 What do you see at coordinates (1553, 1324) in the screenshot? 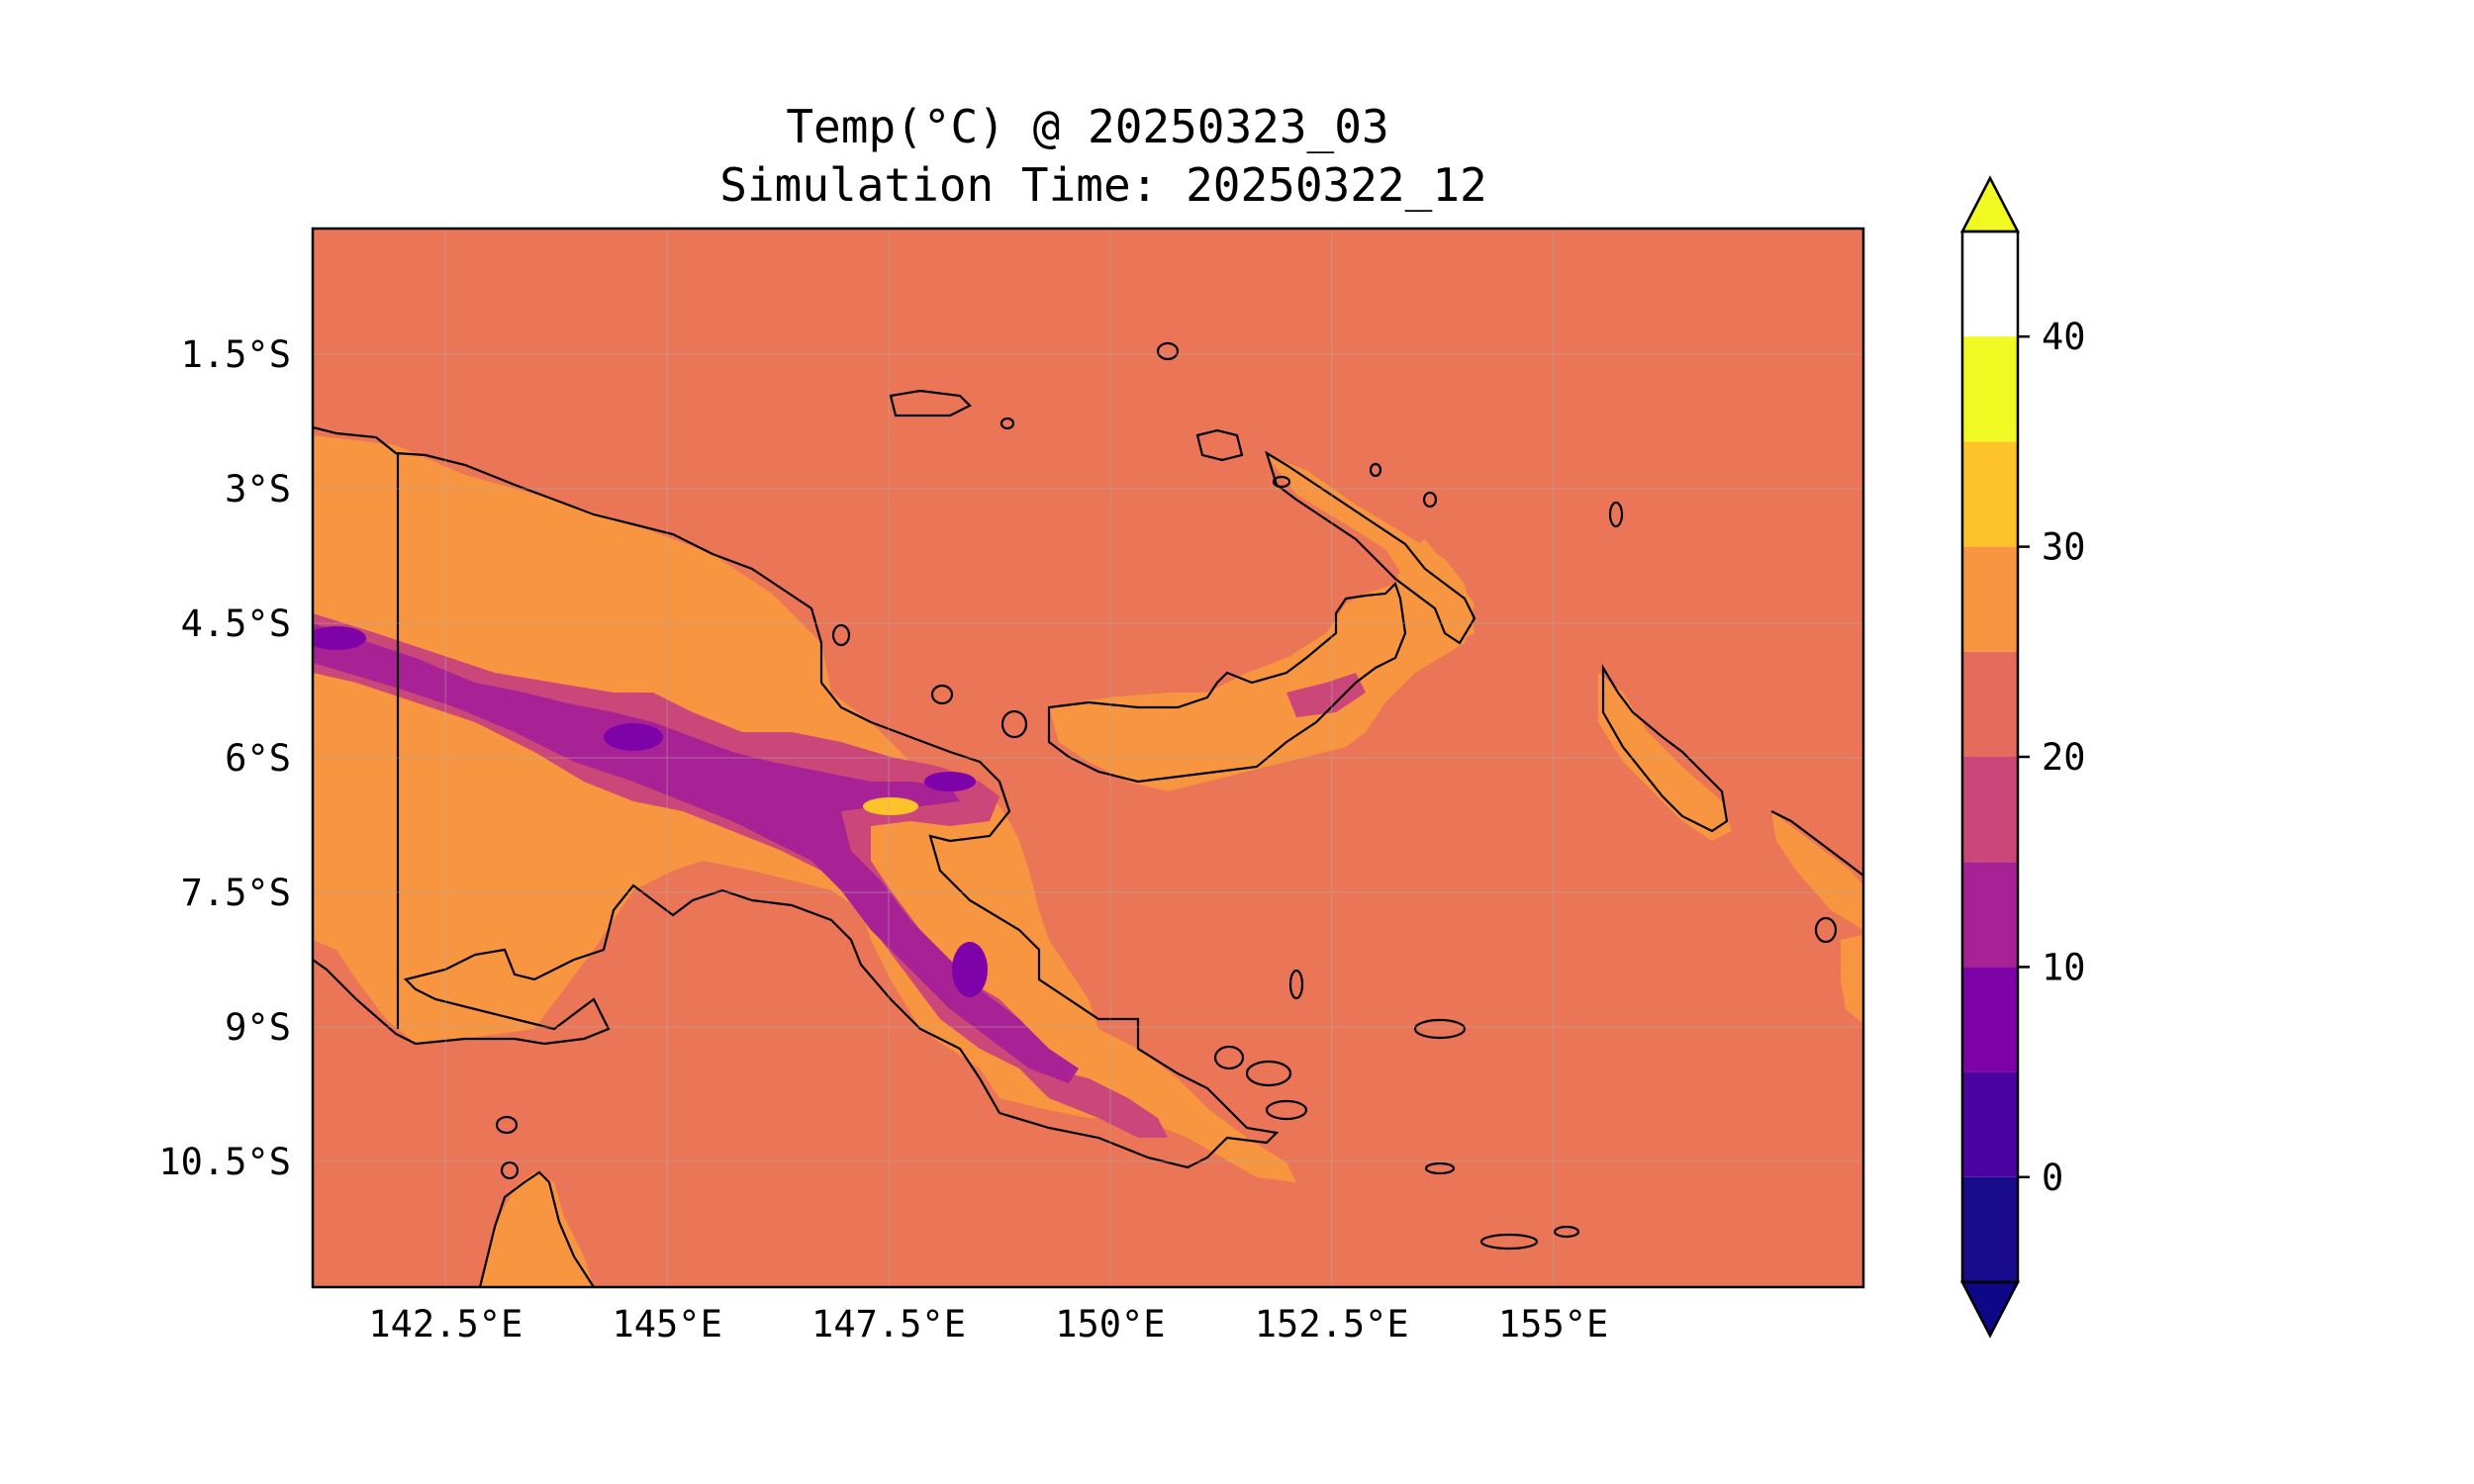
I see `x-tick-label: 155°E` at bounding box center [1553, 1324].